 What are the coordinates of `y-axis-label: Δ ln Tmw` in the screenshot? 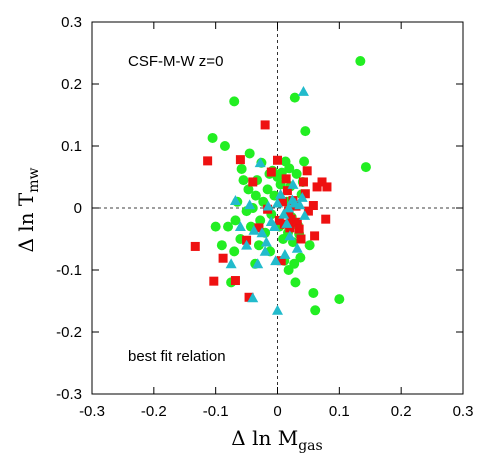 It's located at (28, 209).